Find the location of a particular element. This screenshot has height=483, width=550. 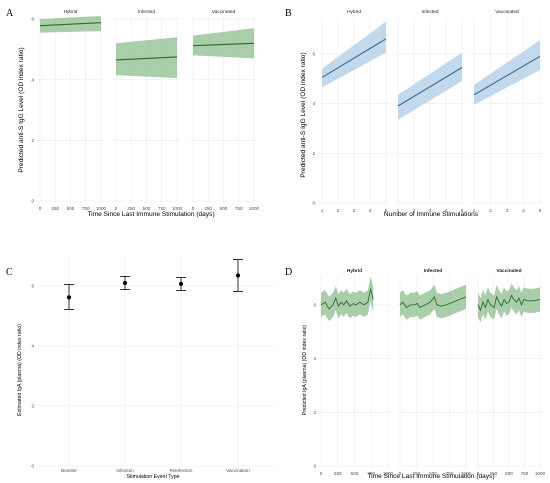

panel-b-series-line-infected is located at coordinates (430, 87).